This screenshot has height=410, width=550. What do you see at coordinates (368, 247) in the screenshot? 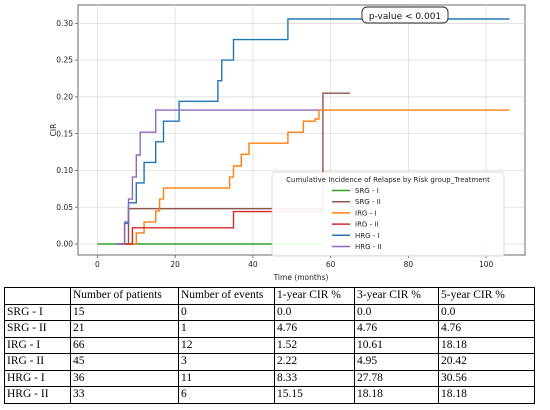
I see `legend-entry: HRG - II` at bounding box center [368, 247].